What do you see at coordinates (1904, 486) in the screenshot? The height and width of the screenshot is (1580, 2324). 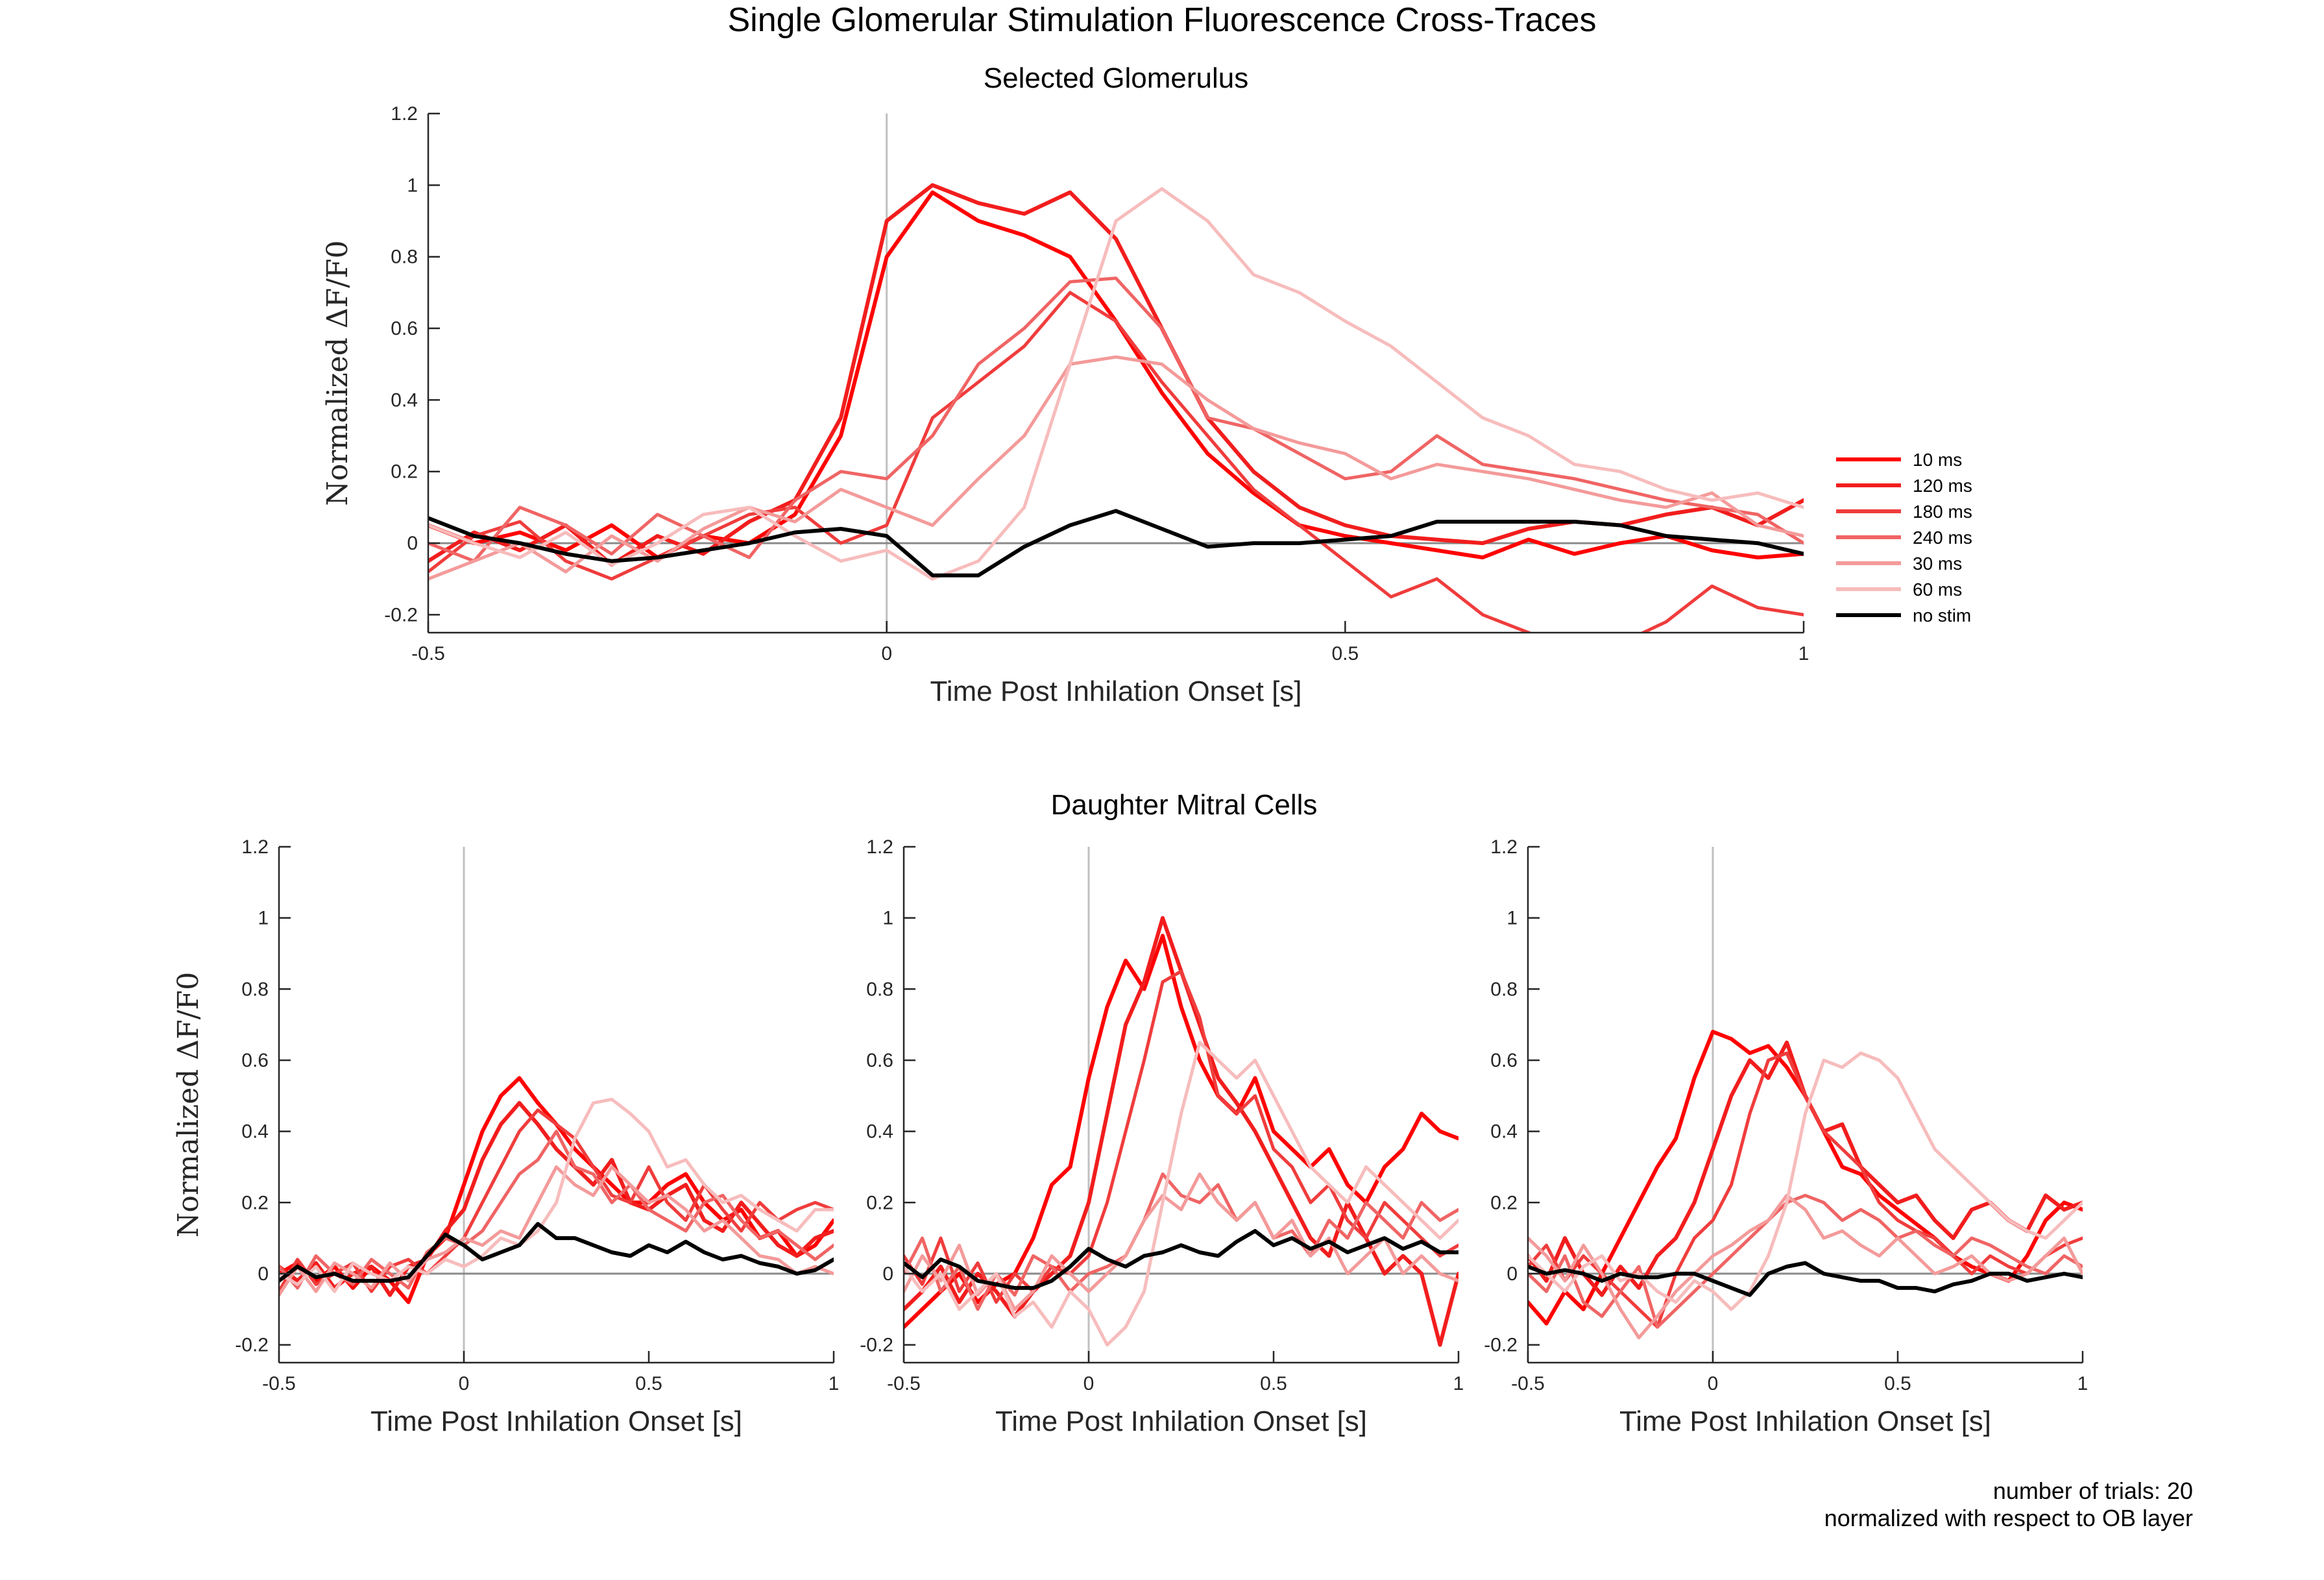 I see `legend-item: 120 ms` at bounding box center [1904, 486].